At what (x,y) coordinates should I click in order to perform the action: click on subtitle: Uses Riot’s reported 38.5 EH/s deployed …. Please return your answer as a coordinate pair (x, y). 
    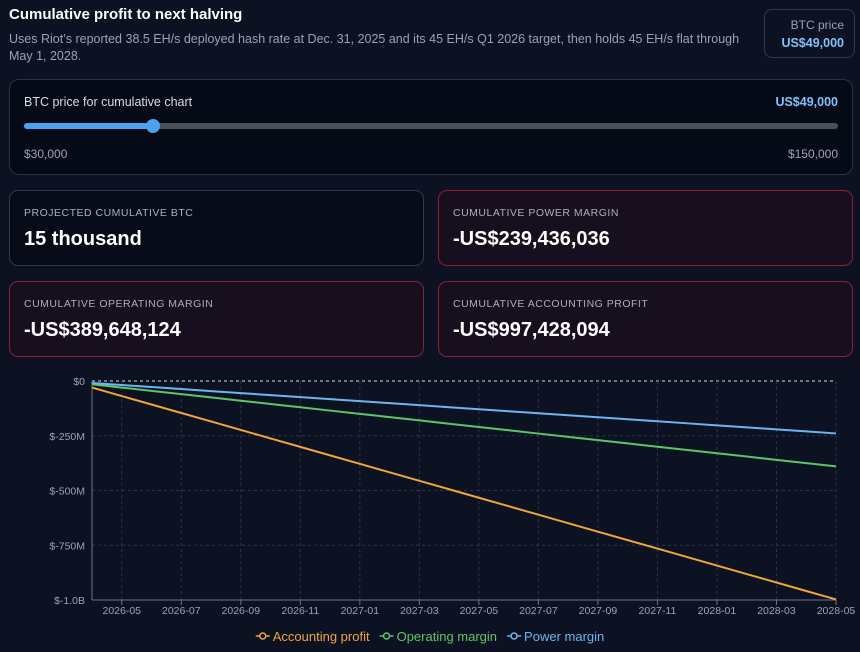
    Looking at the image, I should click on (374, 47).